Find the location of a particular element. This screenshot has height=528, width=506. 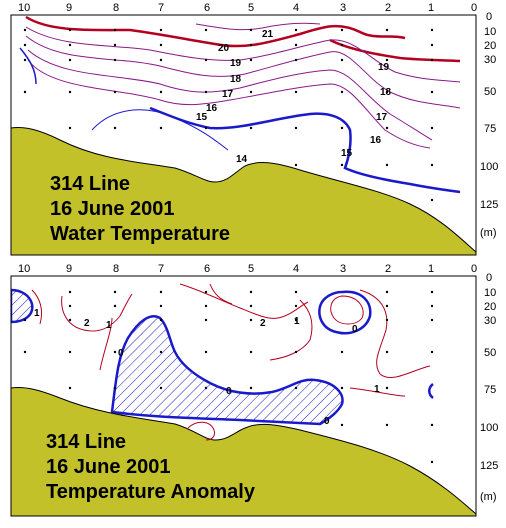

cold-eddy-left is located at coordinates (22, 306).